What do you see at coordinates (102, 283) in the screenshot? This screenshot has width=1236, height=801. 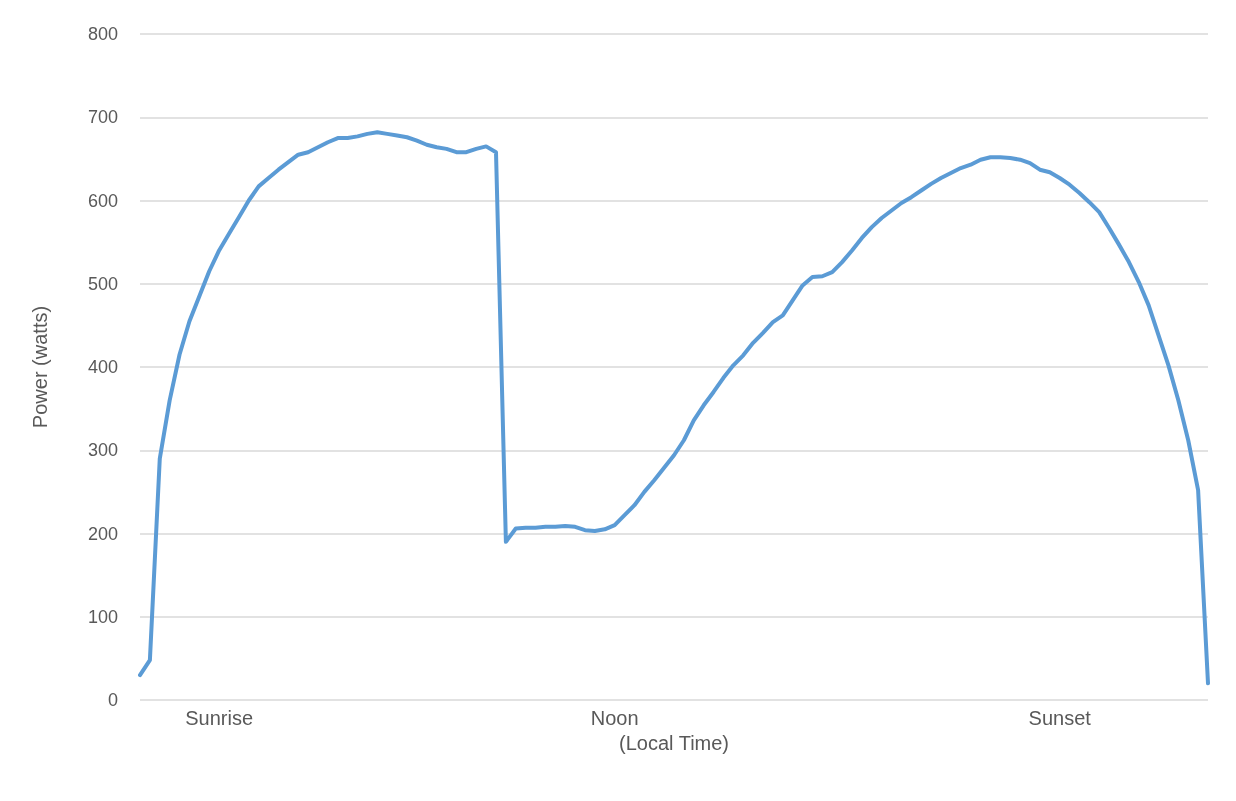 I see `y-tick-label: 500` at bounding box center [102, 283].